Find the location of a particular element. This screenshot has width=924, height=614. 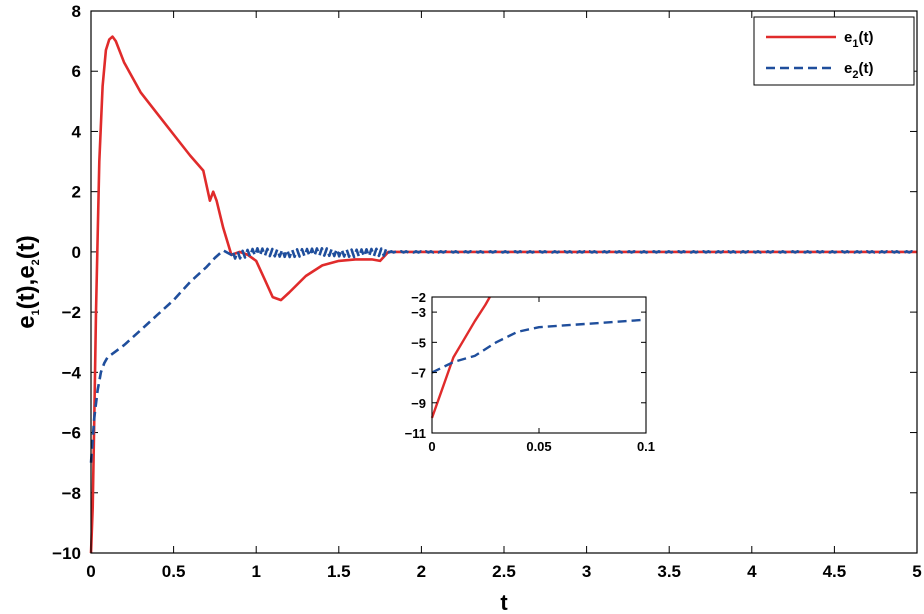

legend-label: e1(t) is located at coordinates (858, 39).